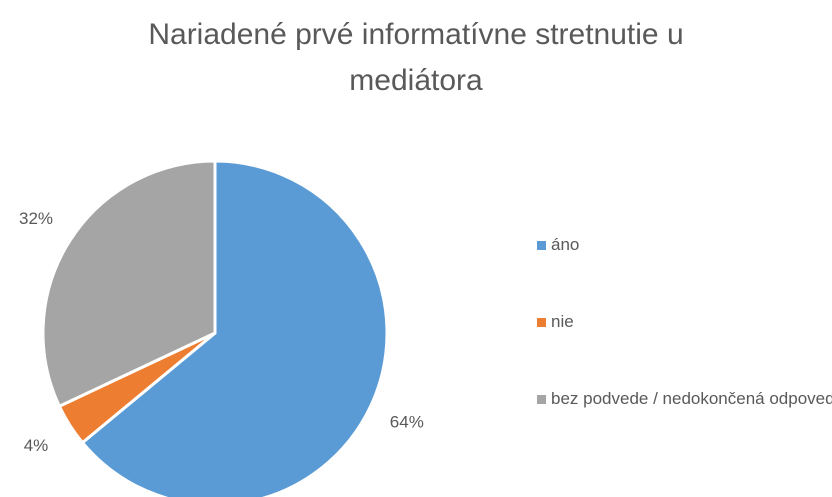  I want to click on legend-item: bez podvede / nedokončená odpoveď, so click(684, 399).